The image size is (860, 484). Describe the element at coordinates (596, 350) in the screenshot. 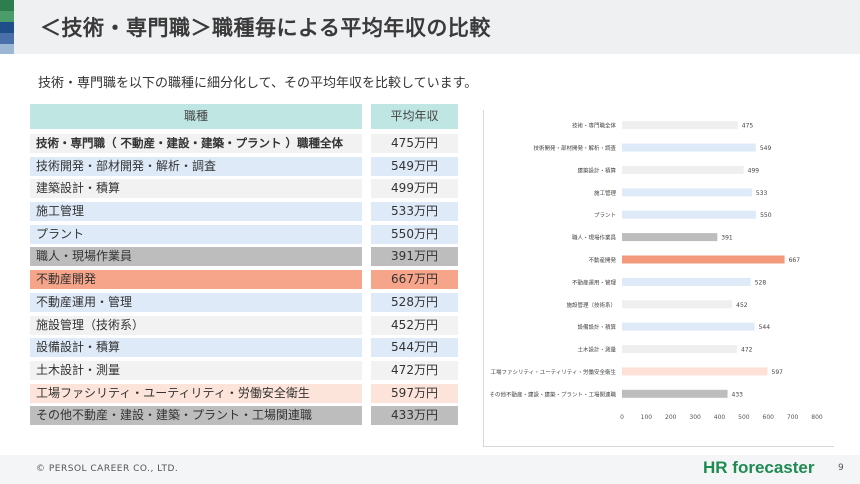

I see `category-label: 土木設計・測量` at that location.